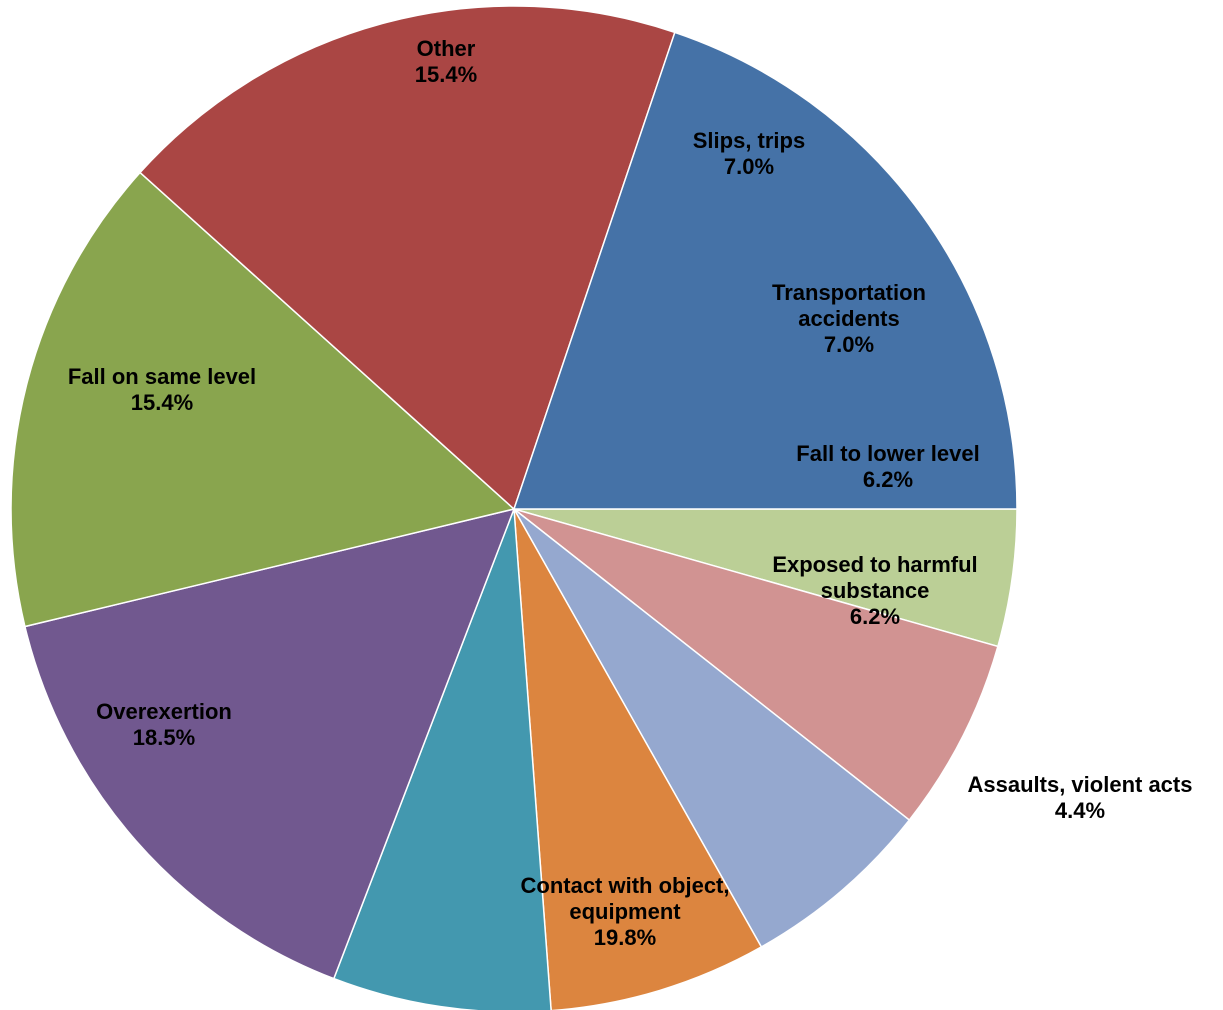 The width and height of the screenshot is (1223, 1010). Describe the element at coordinates (162, 376) in the screenshot. I see `slice-name-line: Fall on same level` at that location.